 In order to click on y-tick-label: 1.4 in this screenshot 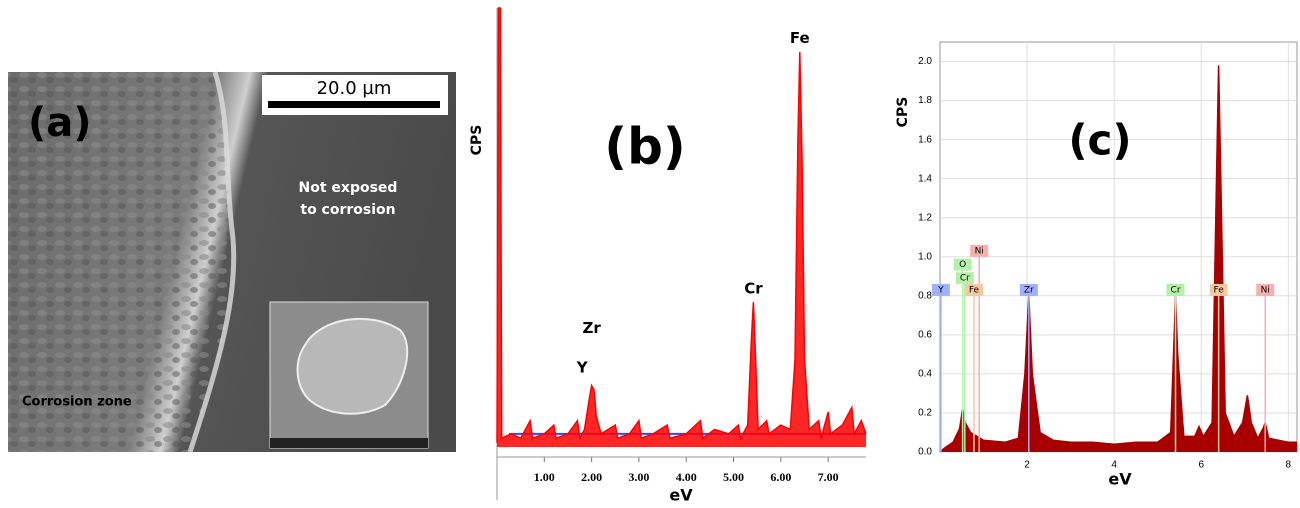, I will do `click(925, 178)`.